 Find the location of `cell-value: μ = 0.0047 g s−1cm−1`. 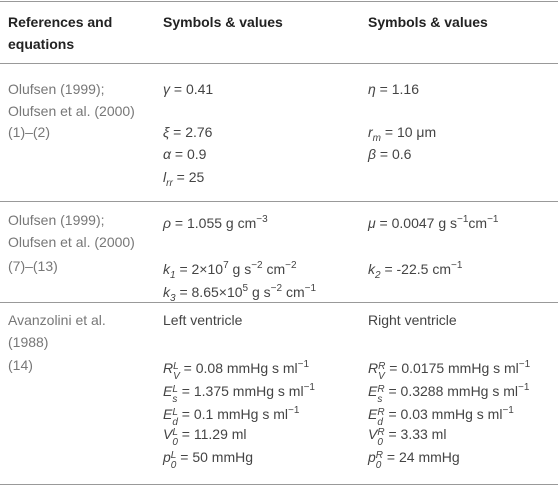

cell-value: μ = 0.0047 g s−1cm−1 is located at coordinates (433, 221).